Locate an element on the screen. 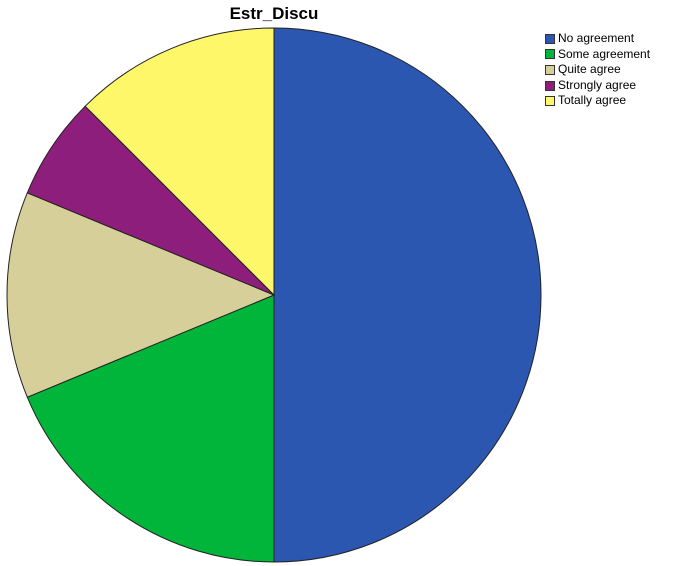  legend-item: Some agreement is located at coordinates (597, 55).